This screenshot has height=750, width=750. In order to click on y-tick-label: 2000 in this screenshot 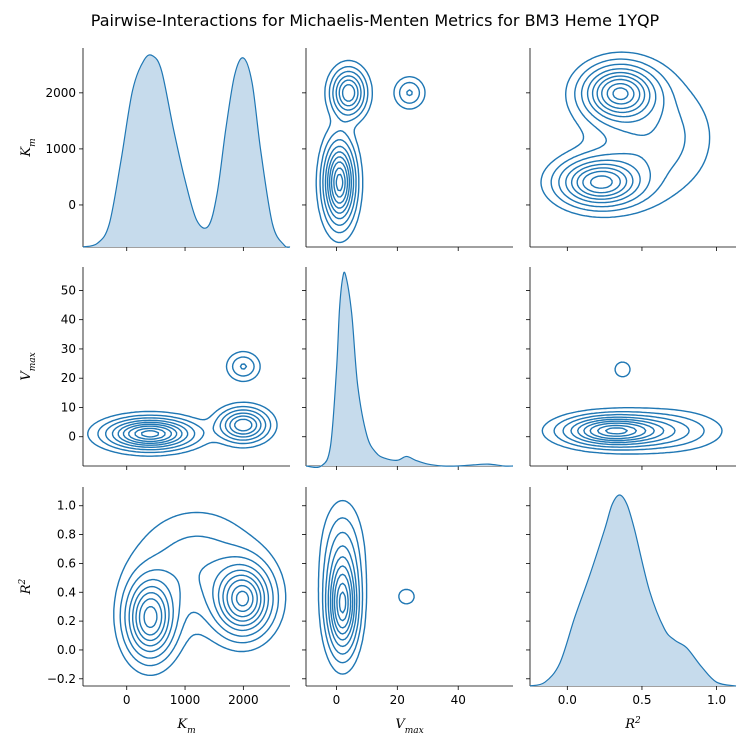, I will do `click(60, 93)`.